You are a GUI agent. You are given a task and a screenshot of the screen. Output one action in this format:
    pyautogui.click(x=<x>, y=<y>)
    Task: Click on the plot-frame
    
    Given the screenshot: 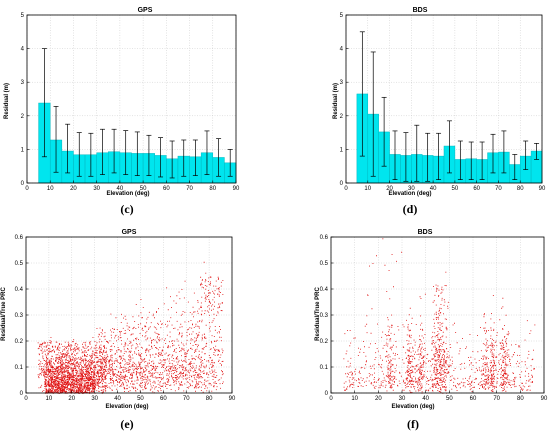 What is the action you would take?
    pyautogui.click(x=444, y=99)
    